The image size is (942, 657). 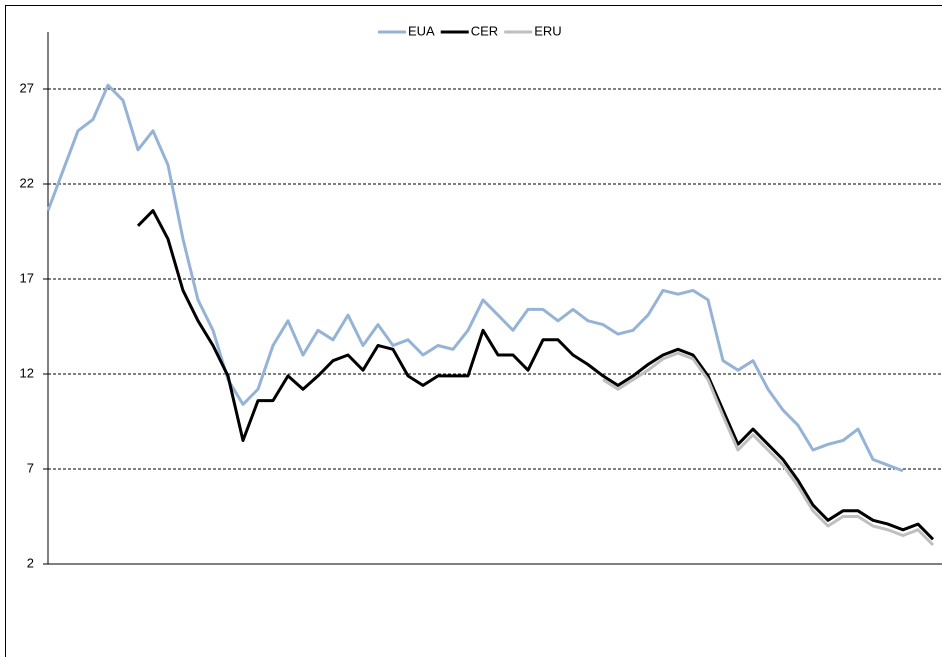 What do you see at coordinates (27, 87) in the screenshot?
I see `y-tick-label: 27` at bounding box center [27, 87].